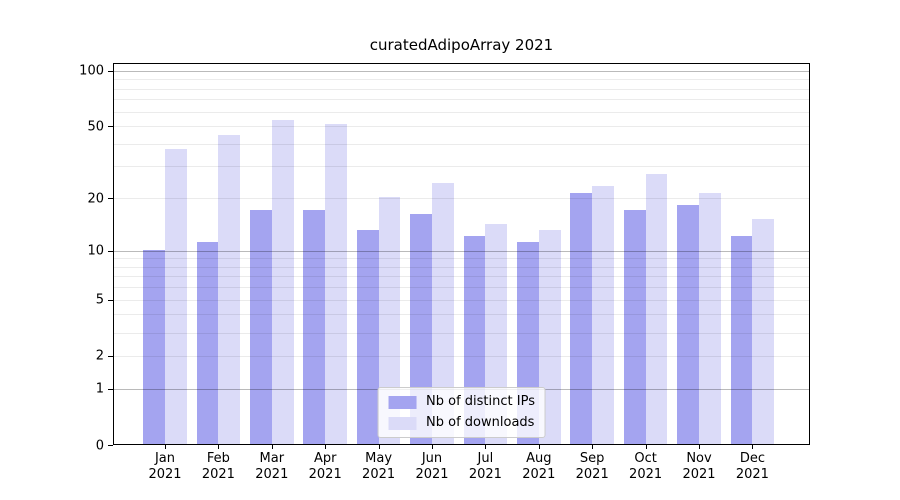 The image size is (900, 500). What do you see at coordinates (218, 474) in the screenshot?
I see `x-tick-year-feb: 2021` at bounding box center [218, 474].